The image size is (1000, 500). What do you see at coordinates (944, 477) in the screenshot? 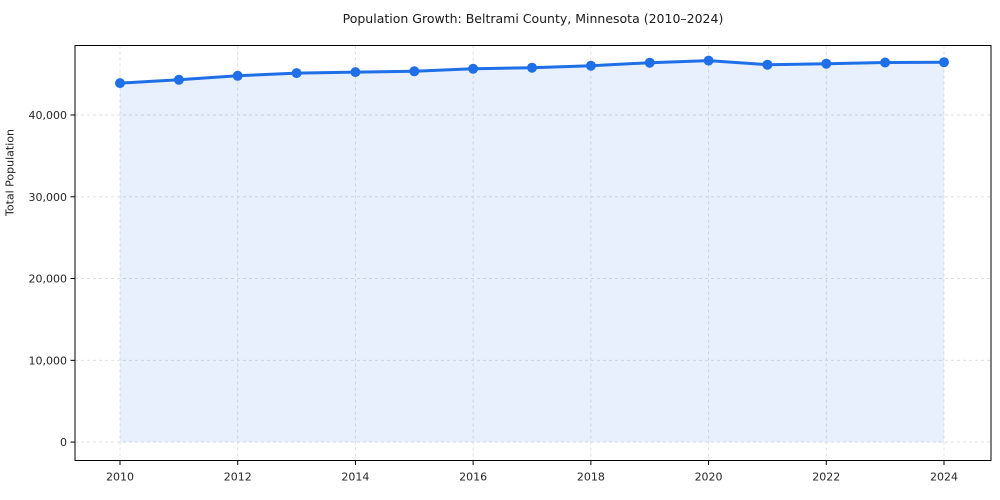
I see `x-tick-label: 2024` at bounding box center [944, 477].